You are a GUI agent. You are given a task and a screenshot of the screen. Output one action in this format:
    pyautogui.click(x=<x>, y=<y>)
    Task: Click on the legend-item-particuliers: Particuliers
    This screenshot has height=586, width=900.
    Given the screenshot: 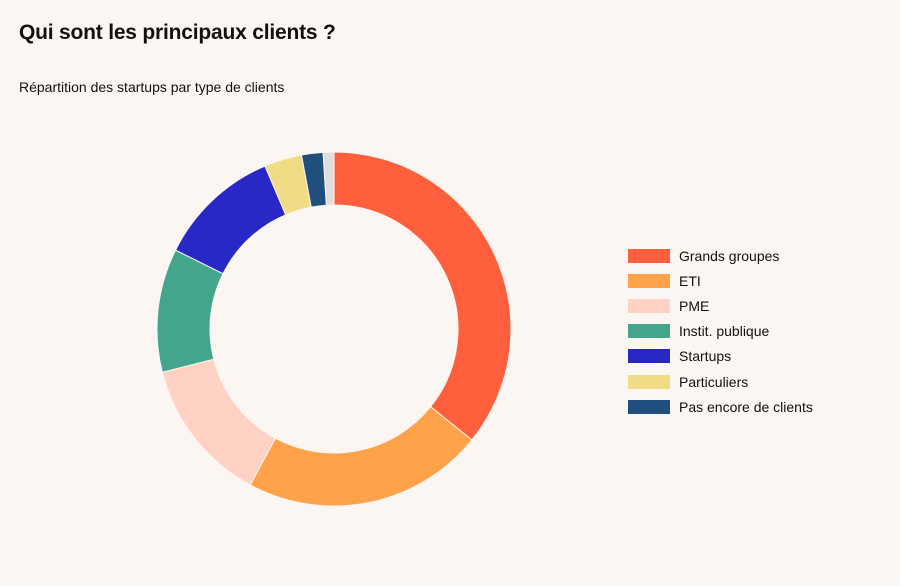 What is the action you would take?
    pyautogui.click(x=720, y=381)
    